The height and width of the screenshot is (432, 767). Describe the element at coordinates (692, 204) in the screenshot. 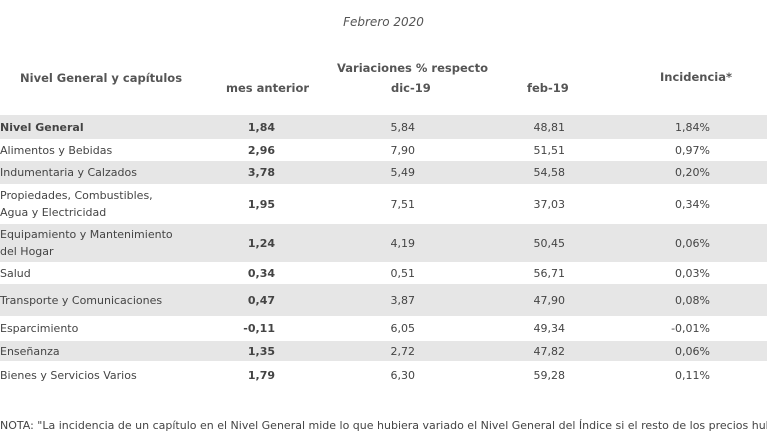

I see `row-incidencia: 0,34%` at that location.